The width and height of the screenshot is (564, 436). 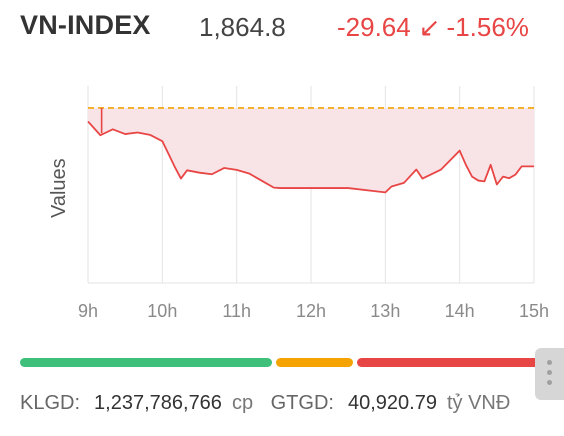 I want to click on unchanged-bar, so click(x=314, y=362).